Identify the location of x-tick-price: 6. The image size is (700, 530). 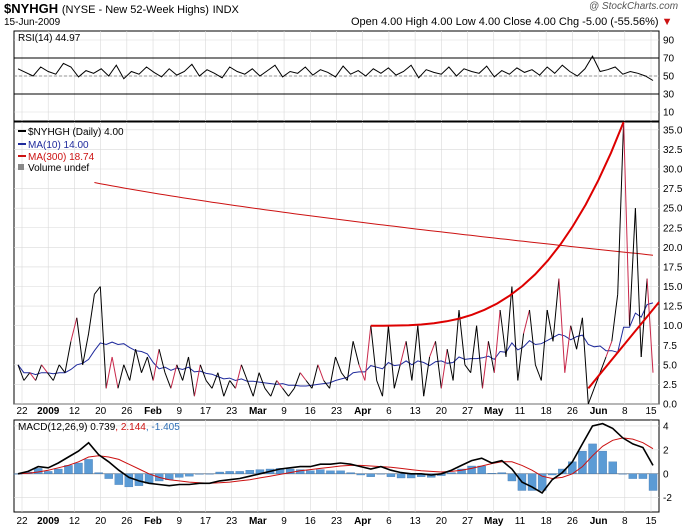
(389, 411).